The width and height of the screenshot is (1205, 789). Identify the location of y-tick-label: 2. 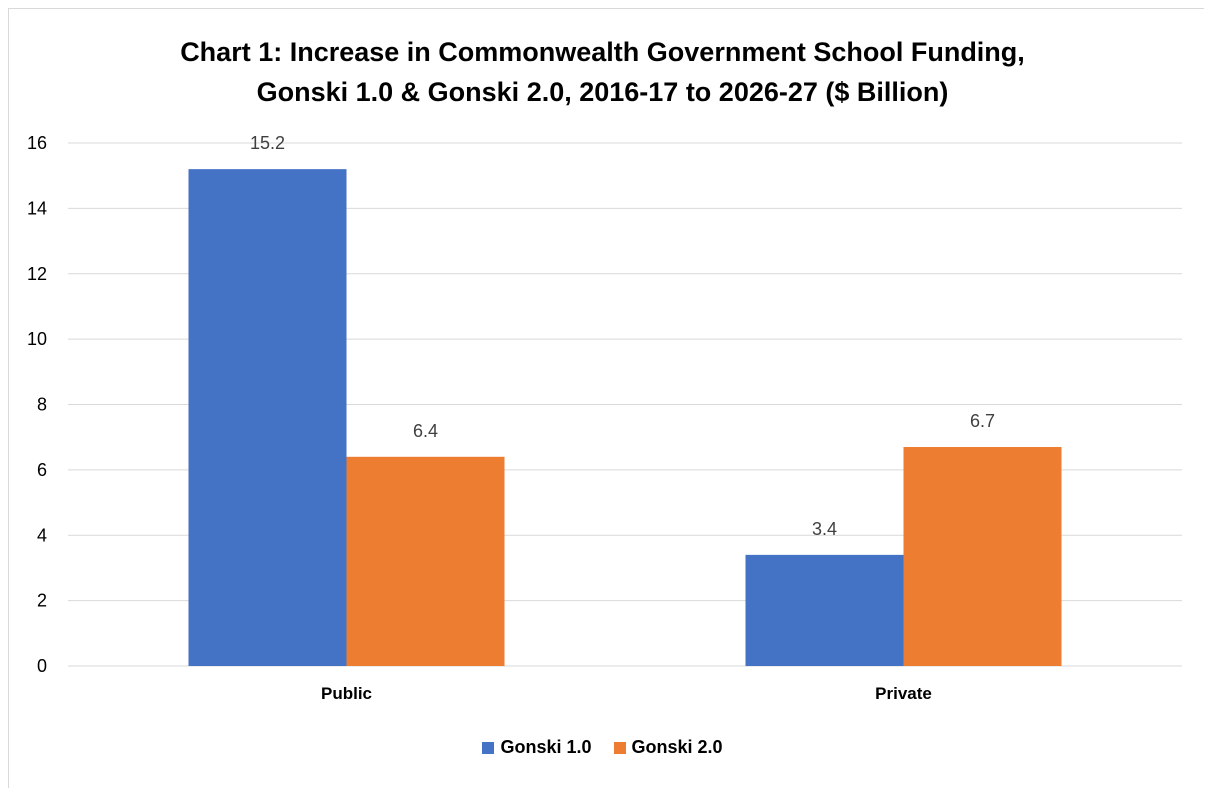
(42, 601).